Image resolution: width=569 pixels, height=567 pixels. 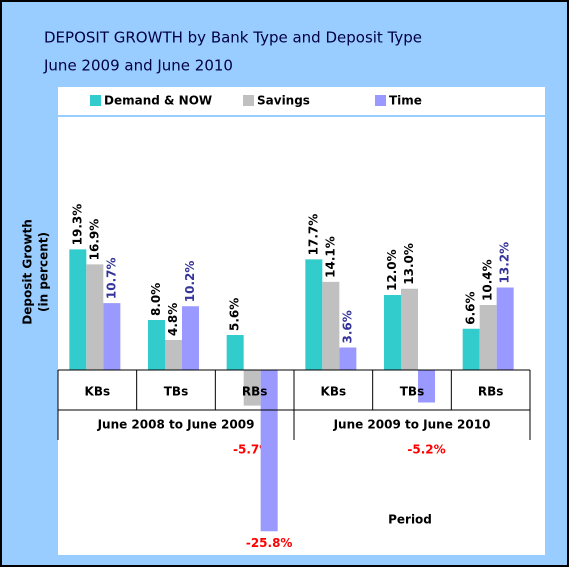 What do you see at coordinates (173, 319) in the screenshot?
I see `value-label: 4.8%` at bounding box center [173, 319].